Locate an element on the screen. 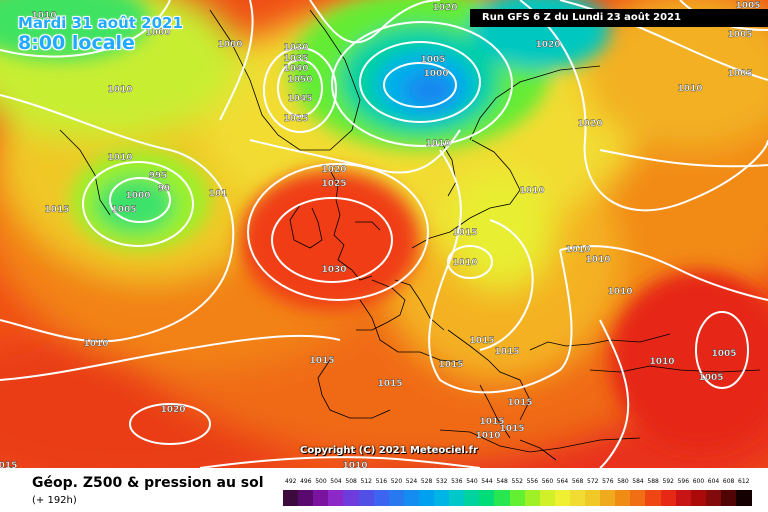 This screenshot has height=512, width=768. legend-tick: 604 is located at coordinates (713, 481).